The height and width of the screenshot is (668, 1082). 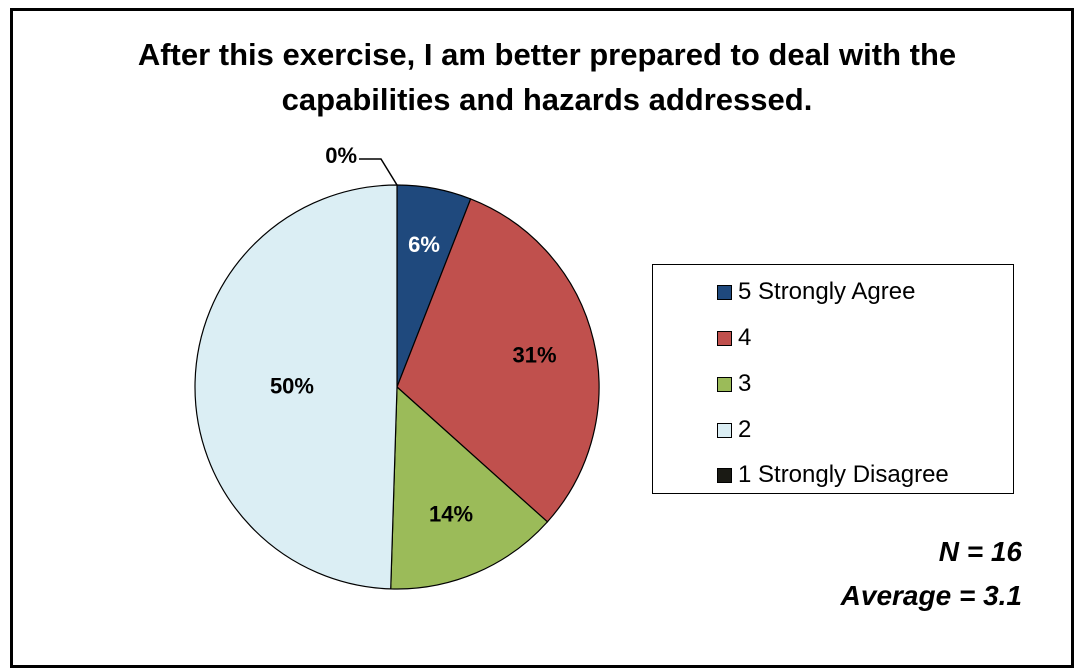 What do you see at coordinates (734, 338) in the screenshot?
I see `legend-item-4: 4` at bounding box center [734, 338].